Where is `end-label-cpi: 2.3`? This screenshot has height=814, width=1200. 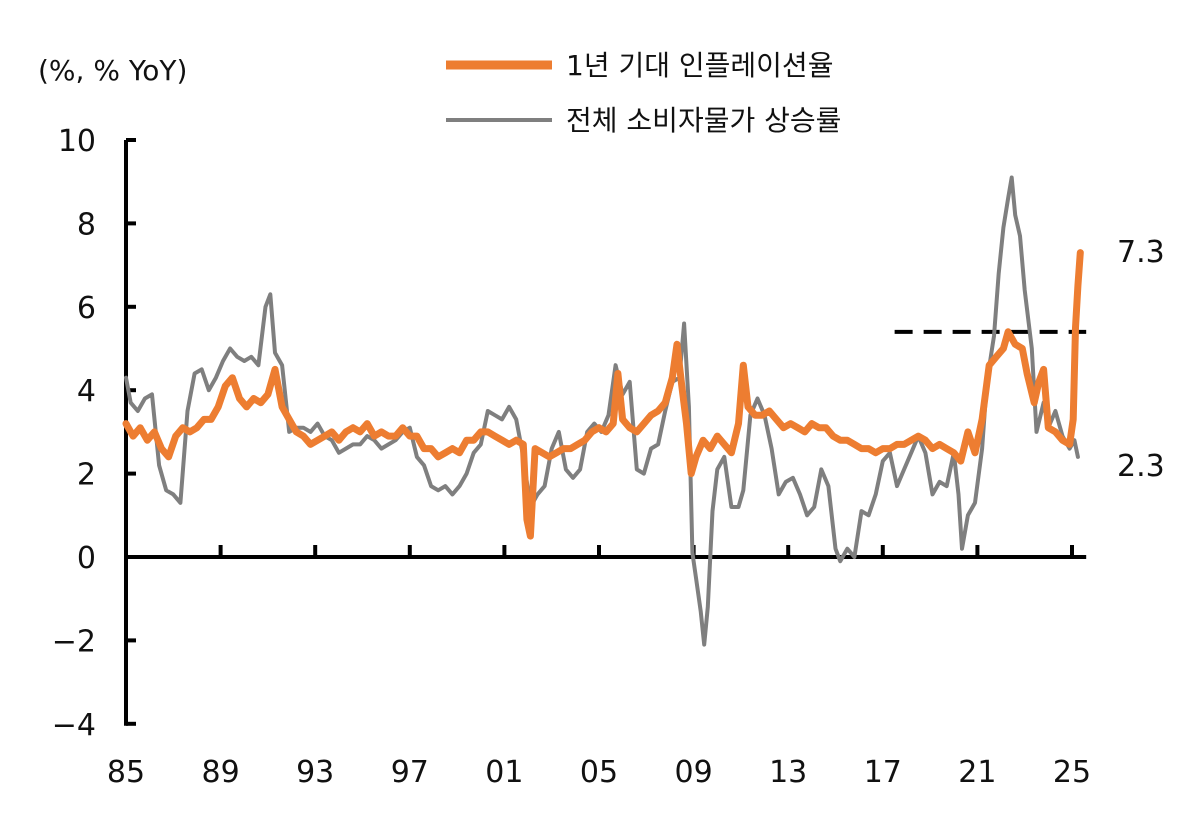
end-label-cpi: 2.3 is located at coordinates (1141, 466).